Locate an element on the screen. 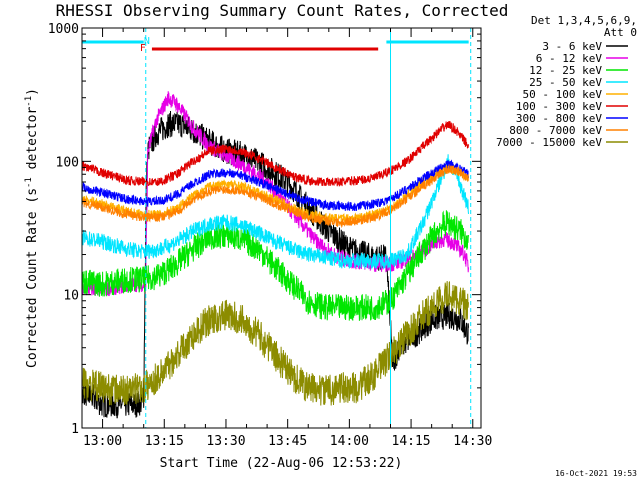 The image size is (640, 480). legend-label-1: 6 - 12 keV is located at coordinates (569, 58).